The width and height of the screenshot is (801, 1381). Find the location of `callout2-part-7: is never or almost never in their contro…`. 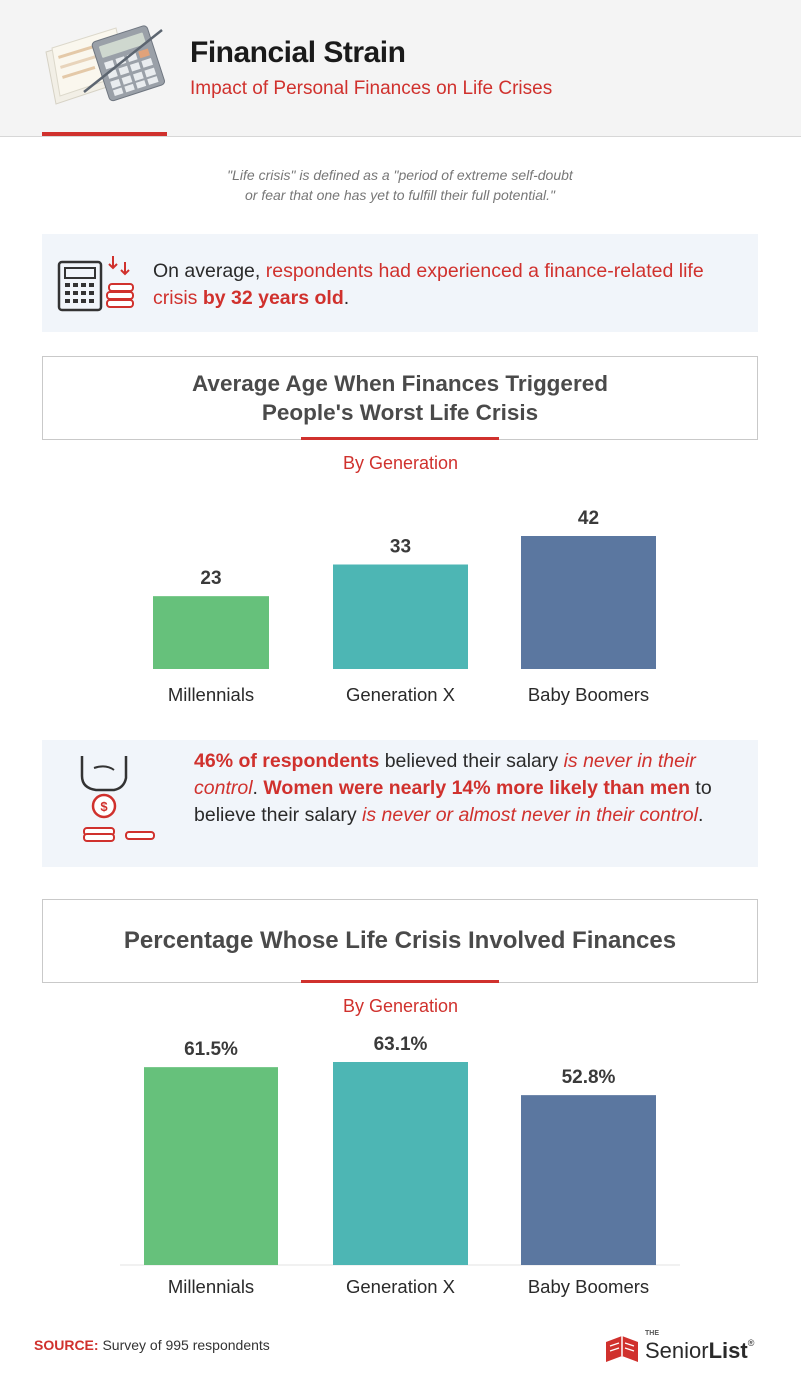

callout2-part-7: is never or almost never in their contro… is located at coordinates (530, 815).